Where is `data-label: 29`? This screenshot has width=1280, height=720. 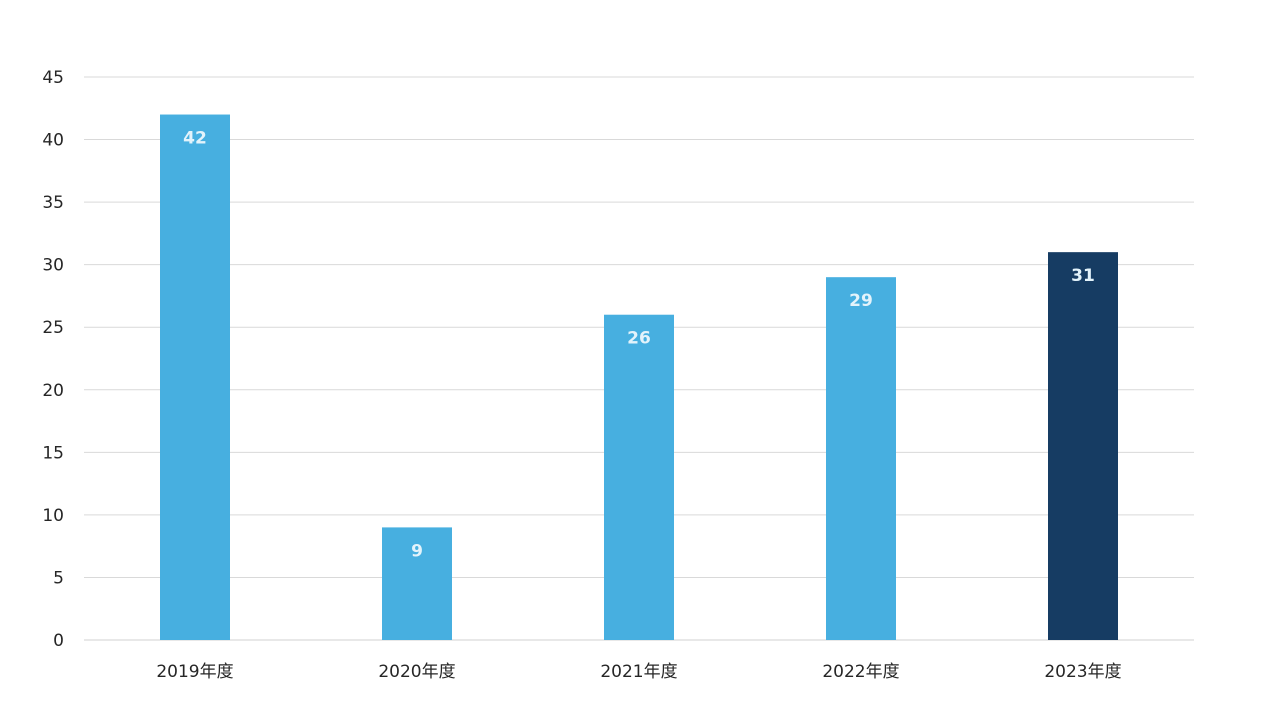
data-label: 29 is located at coordinates (861, 301).